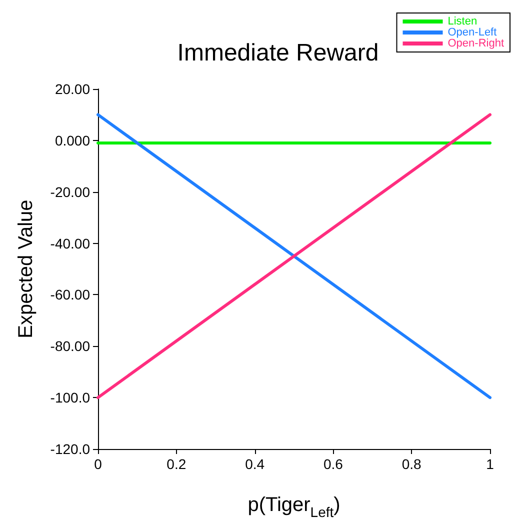  What do you see at coordinates (26, 269) in the screenshot?
I see `y-axis-title: Expected Value` at bounding box center [26, 269].